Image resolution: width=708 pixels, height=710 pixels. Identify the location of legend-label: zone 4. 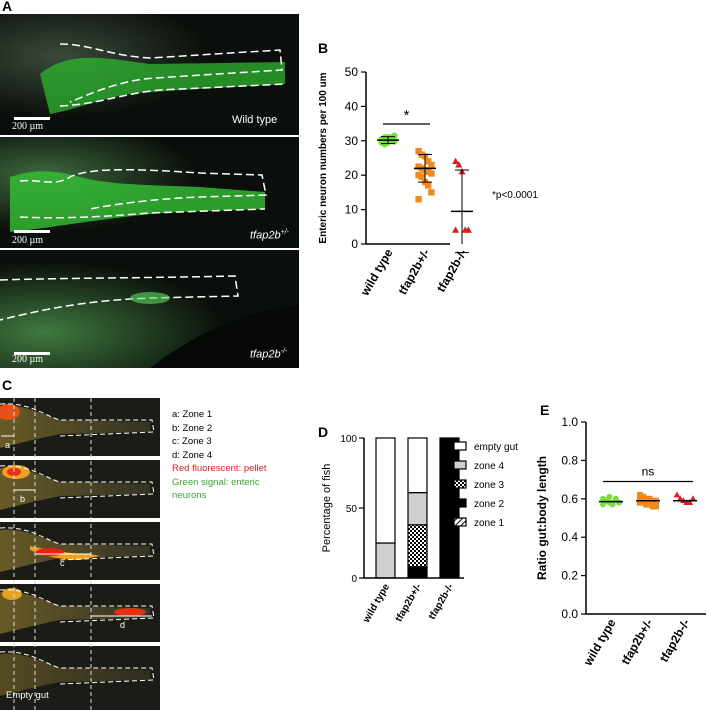
(489, 466).